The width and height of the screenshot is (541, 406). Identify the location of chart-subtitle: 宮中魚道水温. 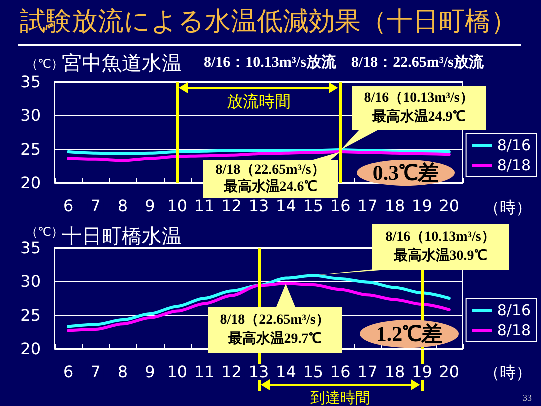
(122, 63).